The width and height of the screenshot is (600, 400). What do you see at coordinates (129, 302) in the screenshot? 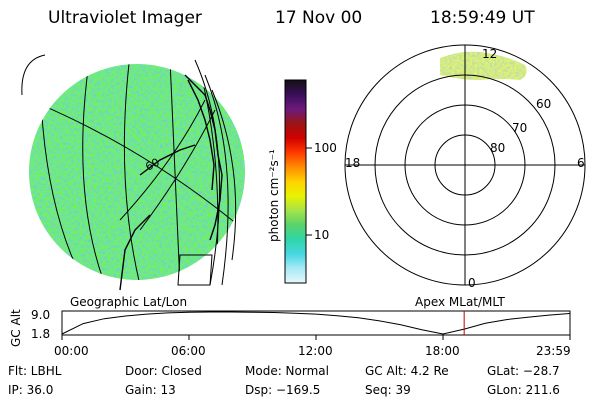
I see `timeline-left-title: Geographic Lat/Lon` at bounding box center [129, 302].